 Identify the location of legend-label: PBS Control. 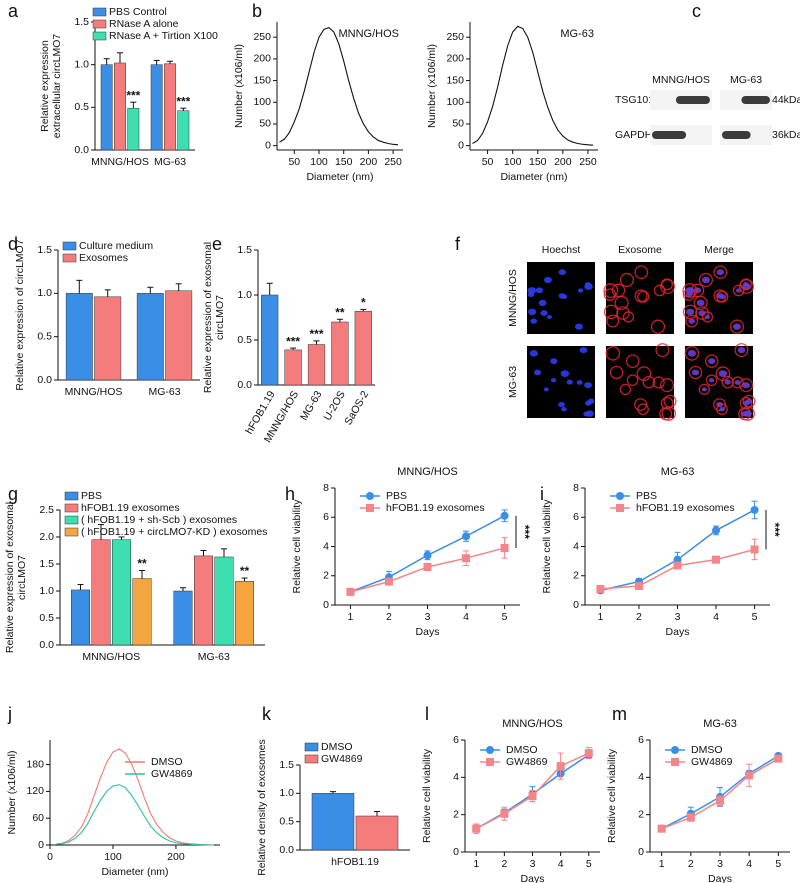
(138, 12).